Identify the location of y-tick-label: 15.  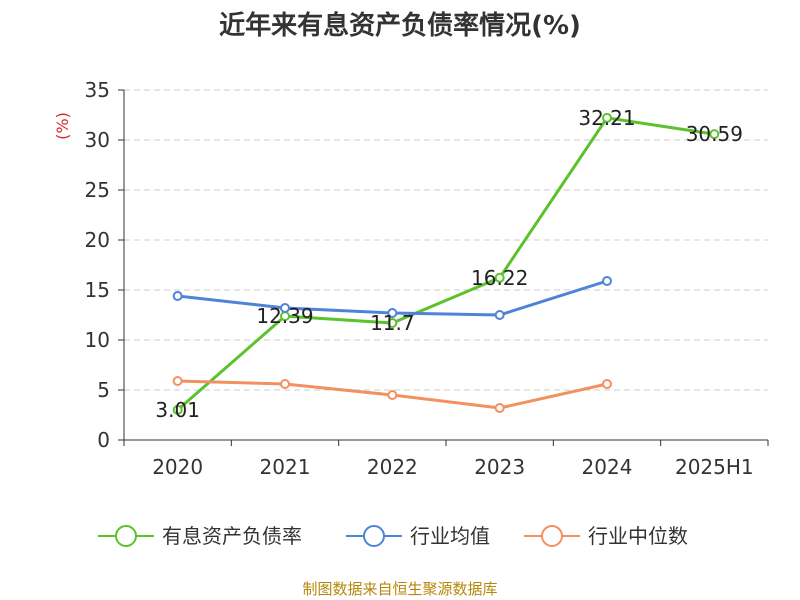
(97, 290).